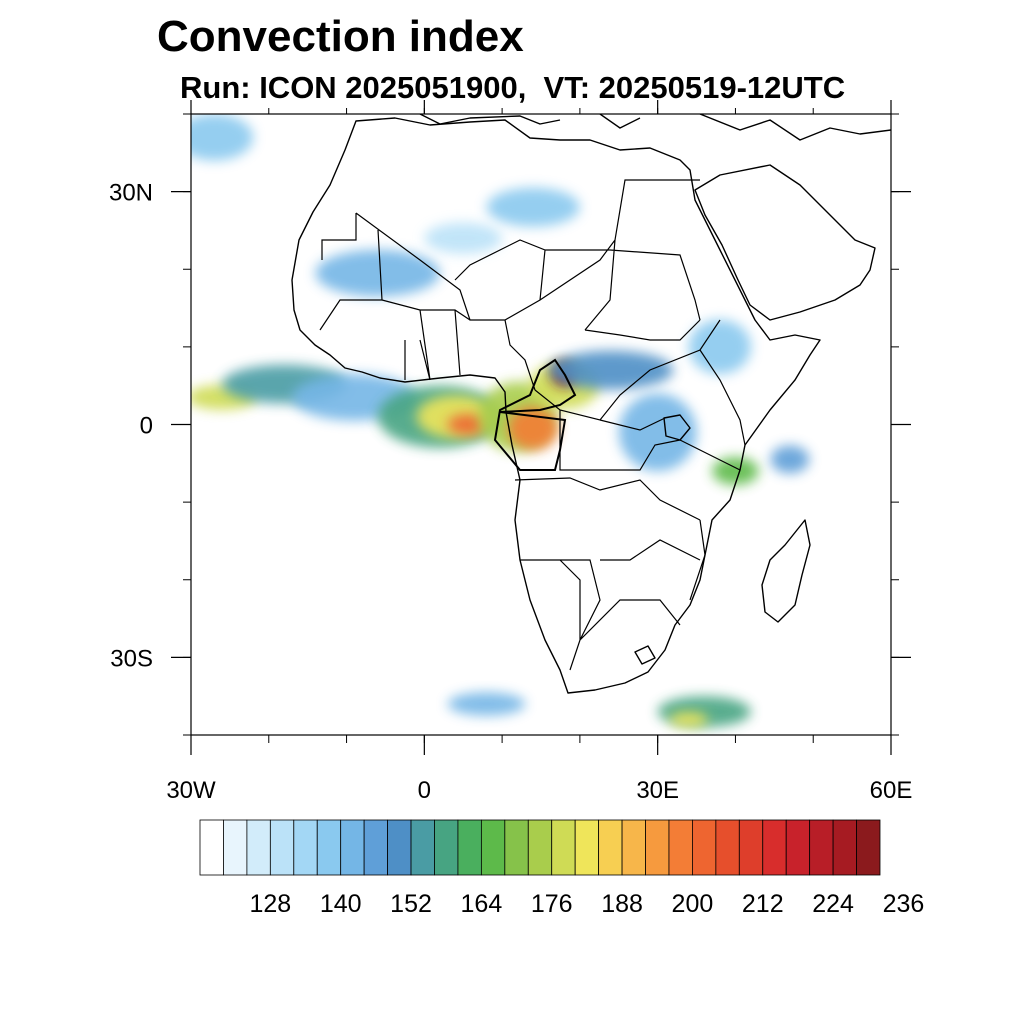 This screenshot has height=1024, width=1024. I want to click on lon-tick-label: 0, so click(424, 790).